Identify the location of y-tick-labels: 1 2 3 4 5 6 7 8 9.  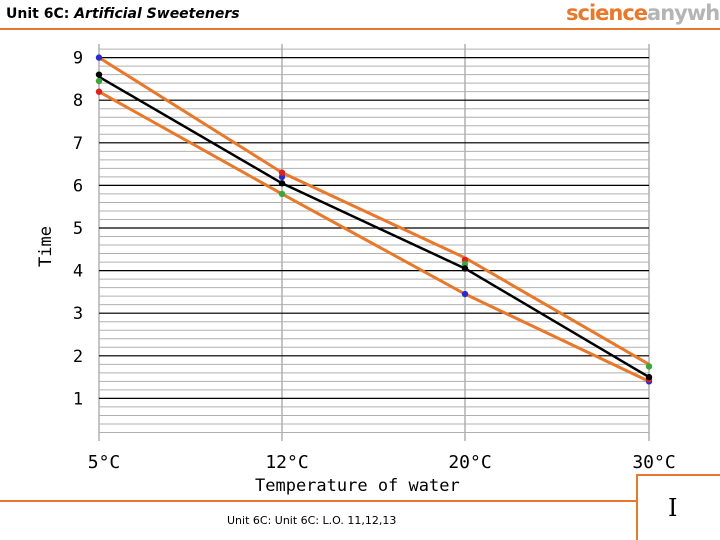
(78, 229).